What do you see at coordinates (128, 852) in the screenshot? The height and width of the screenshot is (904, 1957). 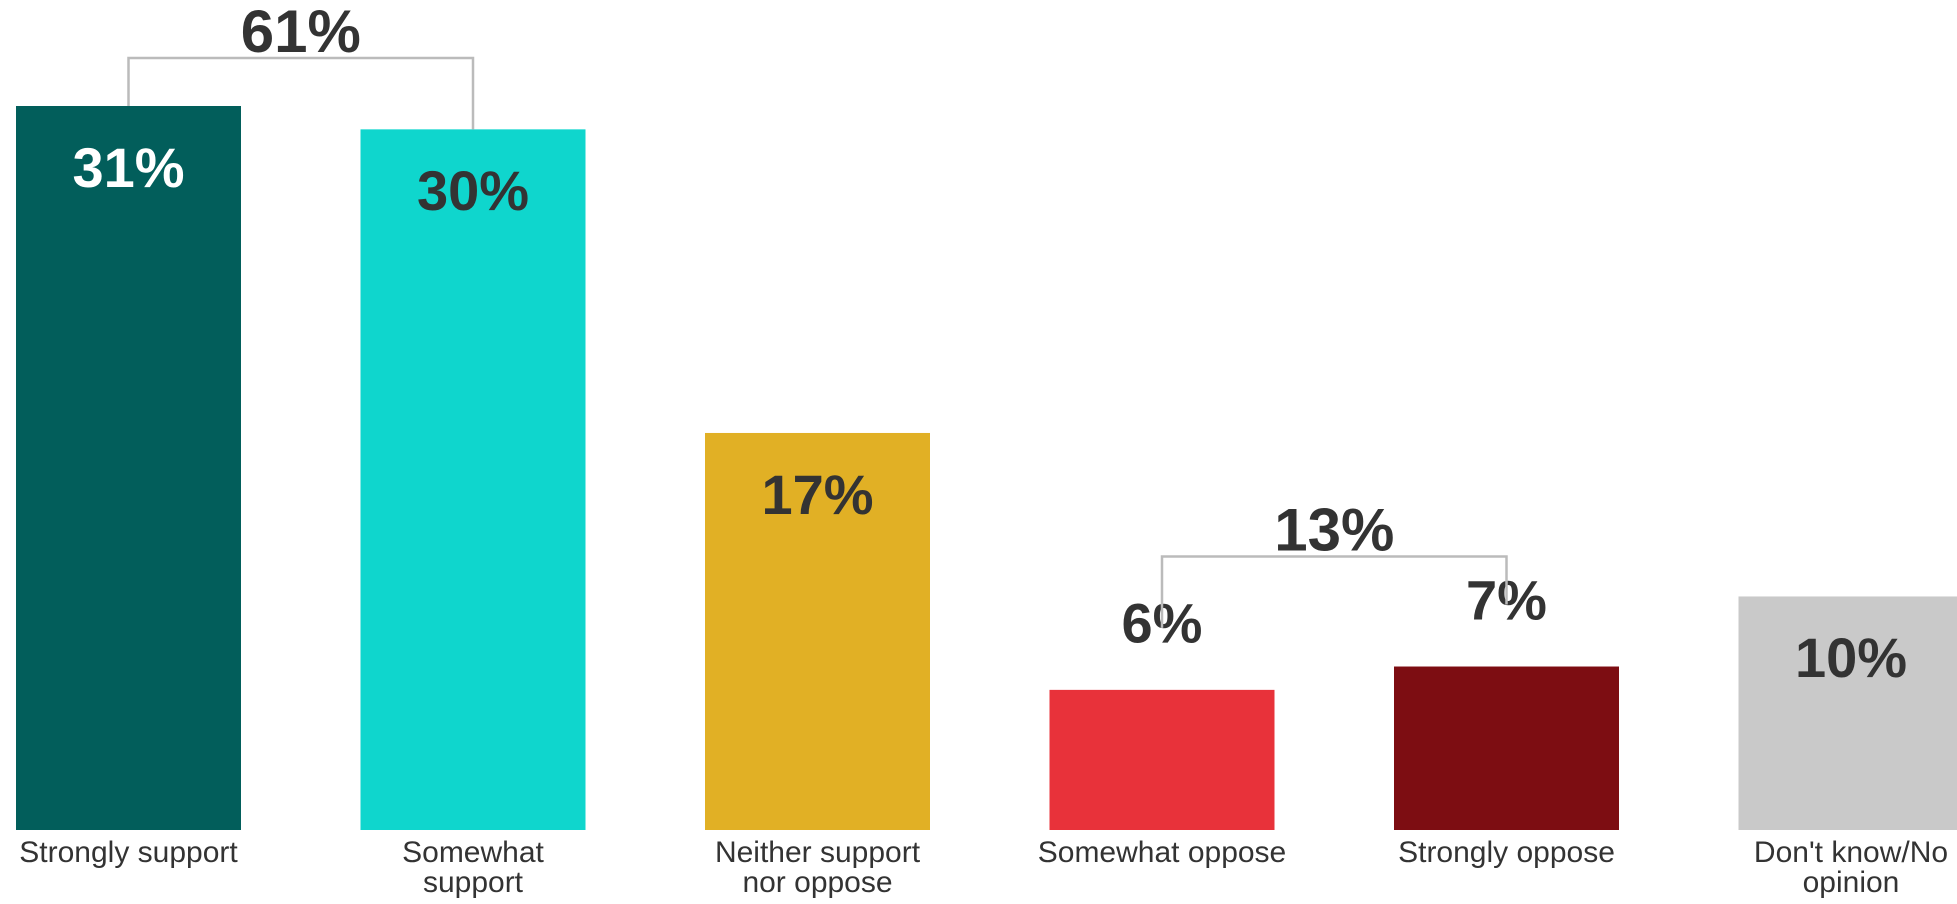 I see `category-label: Strongly support` at bounding box center [128, 852].